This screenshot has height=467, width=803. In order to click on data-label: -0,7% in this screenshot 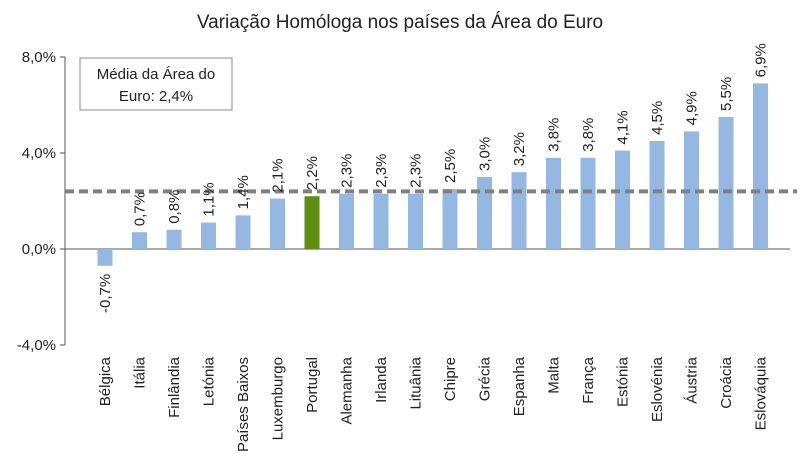, I will do `click(105, 293)`.